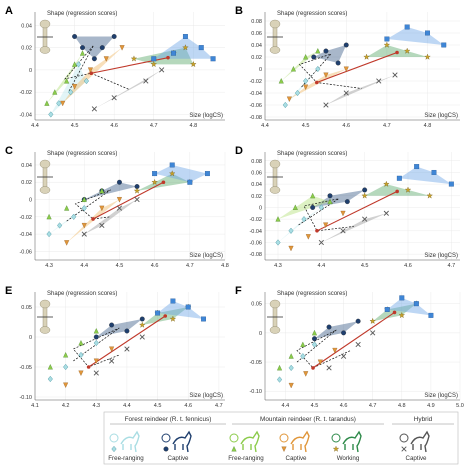 This screenshot has height=468, width=474. What do you see at coordinates (239, 151) in the screenshot?
I see `panel-label: D` at bounding box center [239, 151].